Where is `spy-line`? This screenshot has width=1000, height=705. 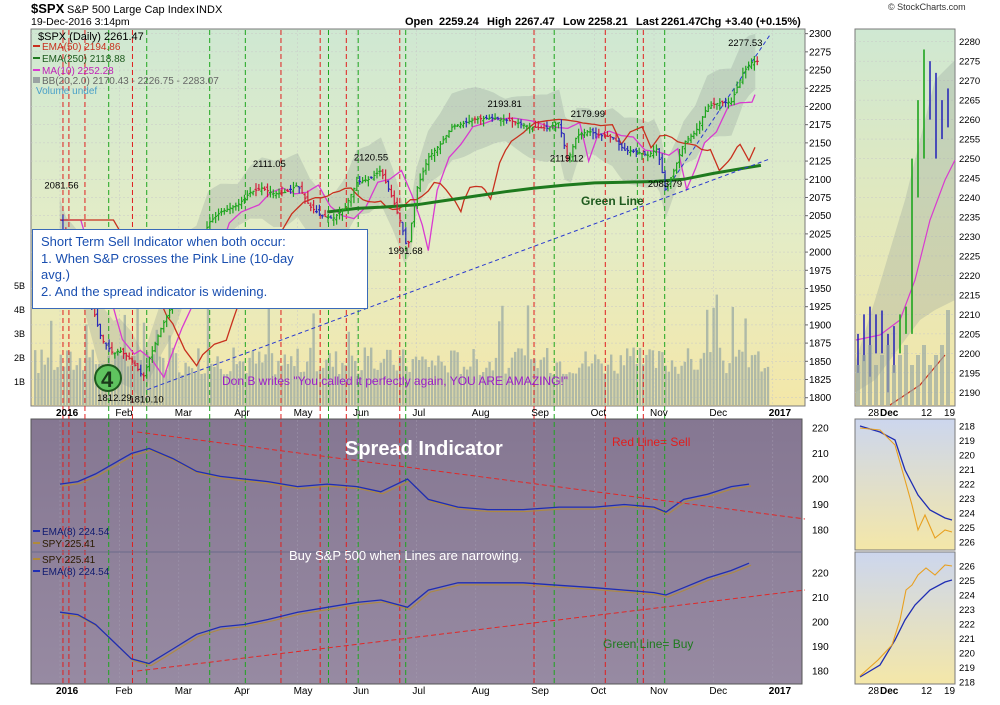 spy-line is located at coordinates (406, 615).